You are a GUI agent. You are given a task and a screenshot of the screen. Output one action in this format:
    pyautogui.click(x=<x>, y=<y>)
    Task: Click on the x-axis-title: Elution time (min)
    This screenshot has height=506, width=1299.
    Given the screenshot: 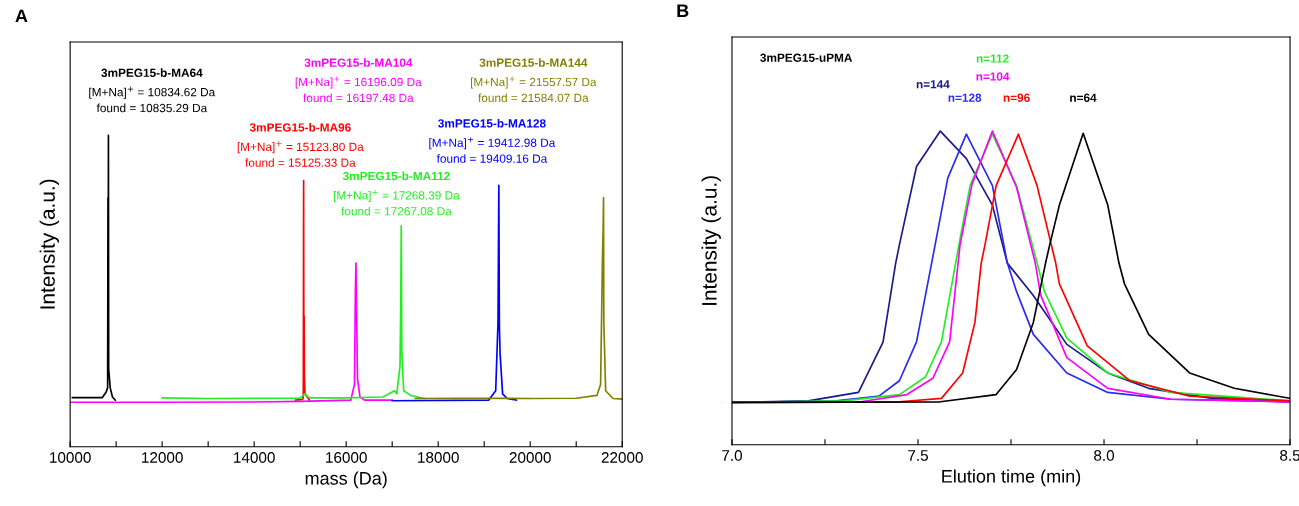 What is the action you would take?
    pyautogui.click(x=1011, y=478)
    